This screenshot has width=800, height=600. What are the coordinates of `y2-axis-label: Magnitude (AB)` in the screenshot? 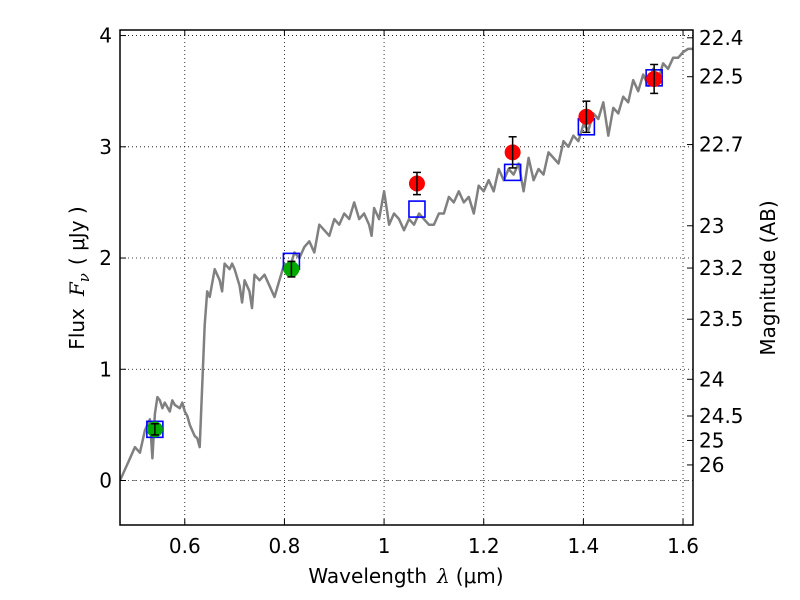 It's located at (768, 277).